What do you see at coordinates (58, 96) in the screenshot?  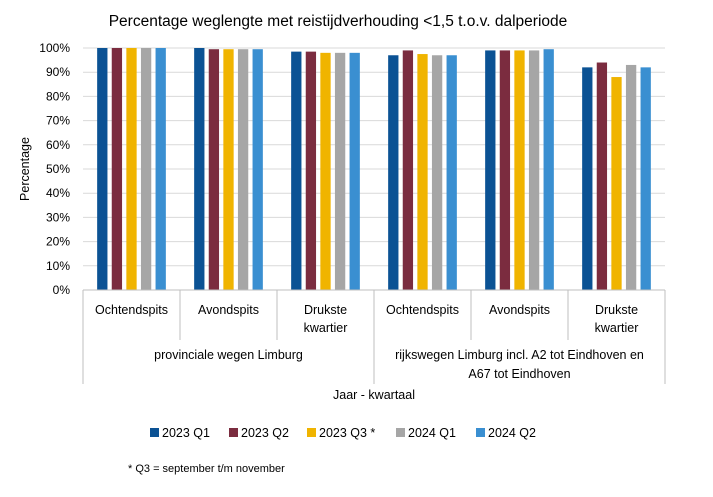 I see `y-tick-label: 80%` at bounding box center [58, 96].